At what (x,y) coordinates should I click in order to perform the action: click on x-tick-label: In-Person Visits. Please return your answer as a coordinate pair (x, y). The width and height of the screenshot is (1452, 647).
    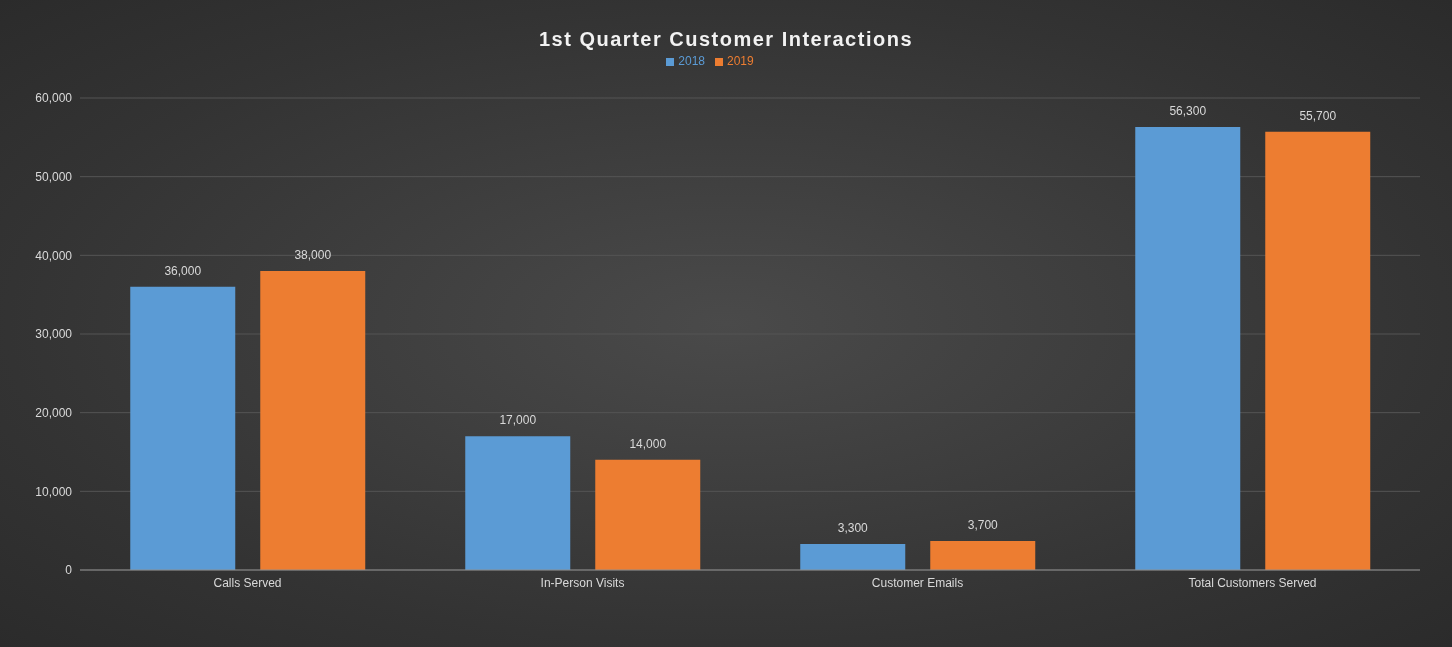
    Looking at the image, I should click on (582, 582).